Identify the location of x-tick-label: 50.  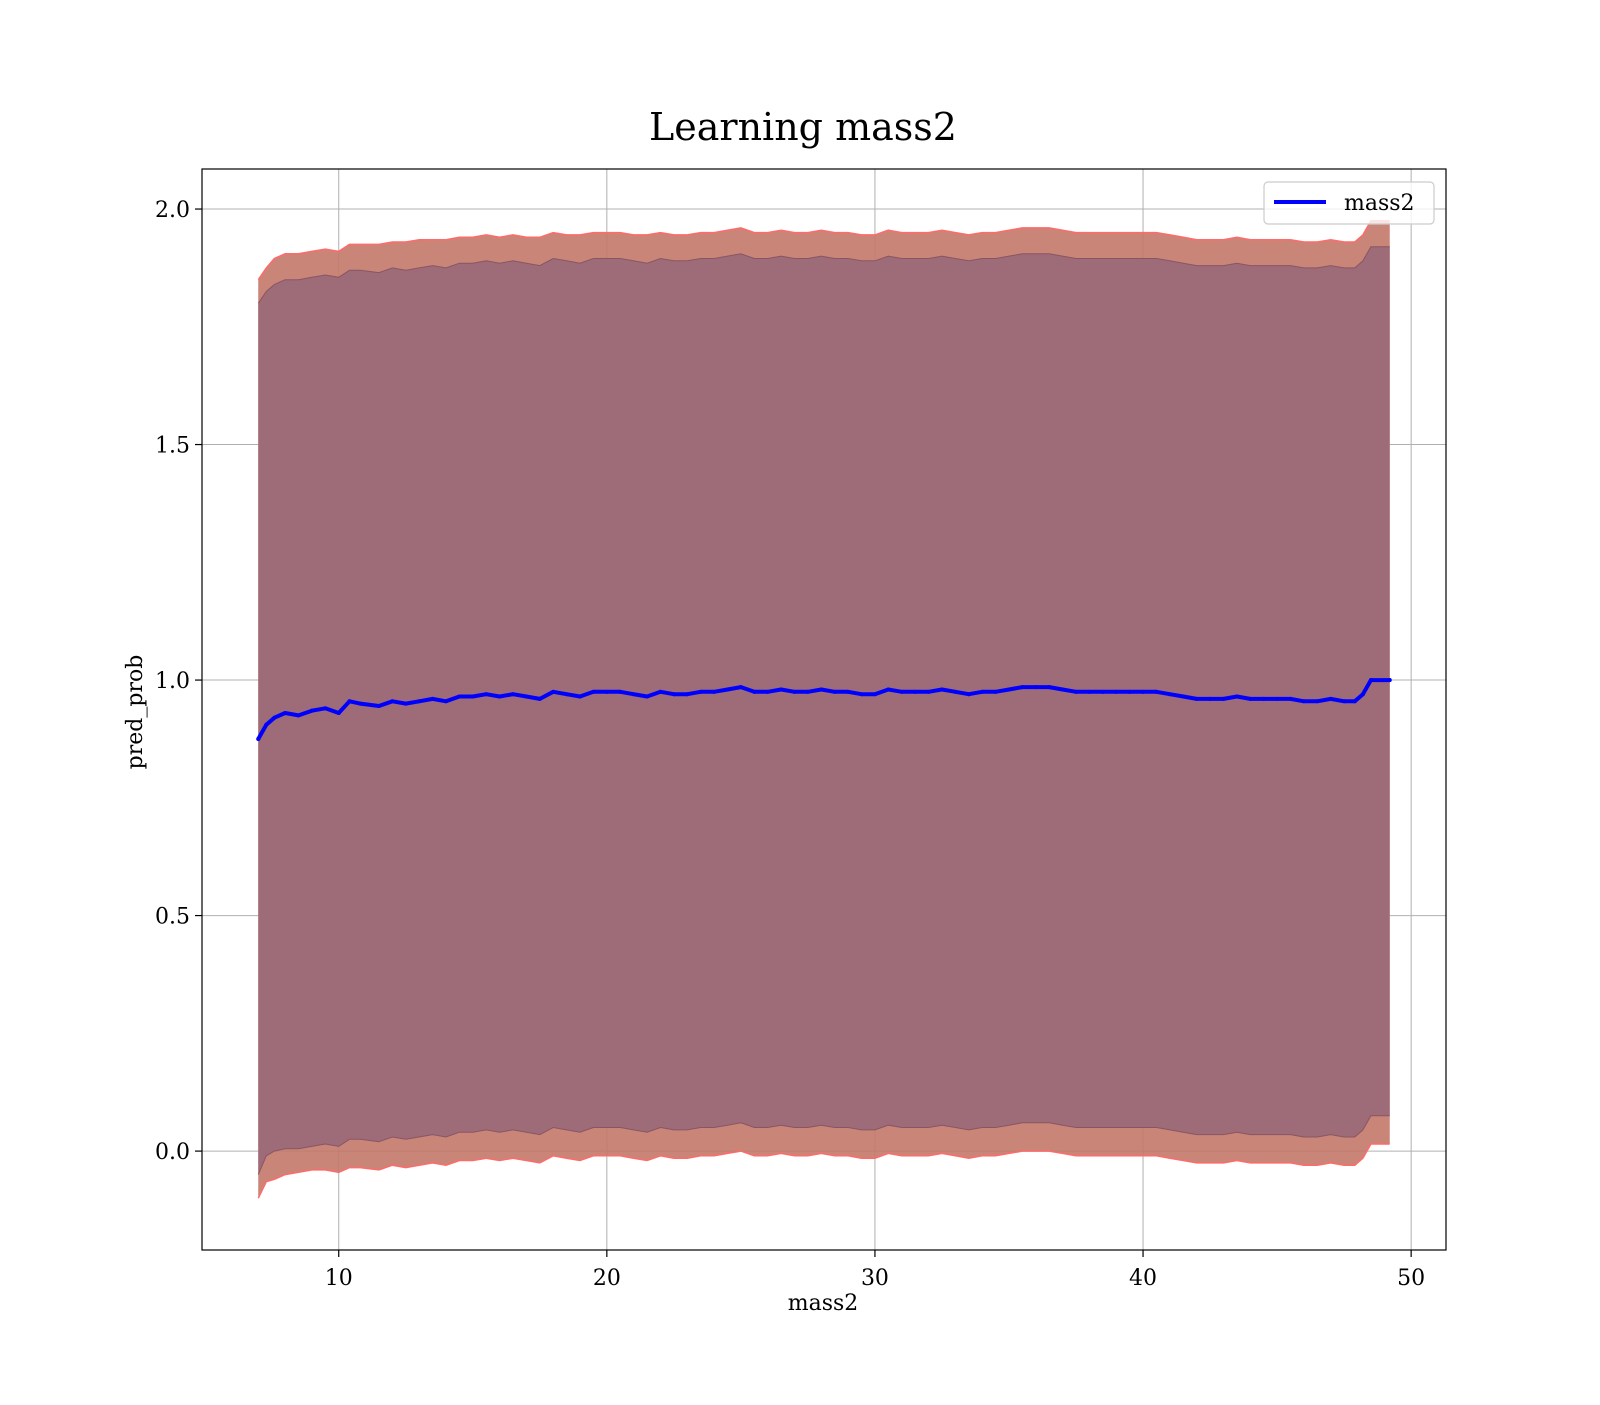
(1411, 1278).